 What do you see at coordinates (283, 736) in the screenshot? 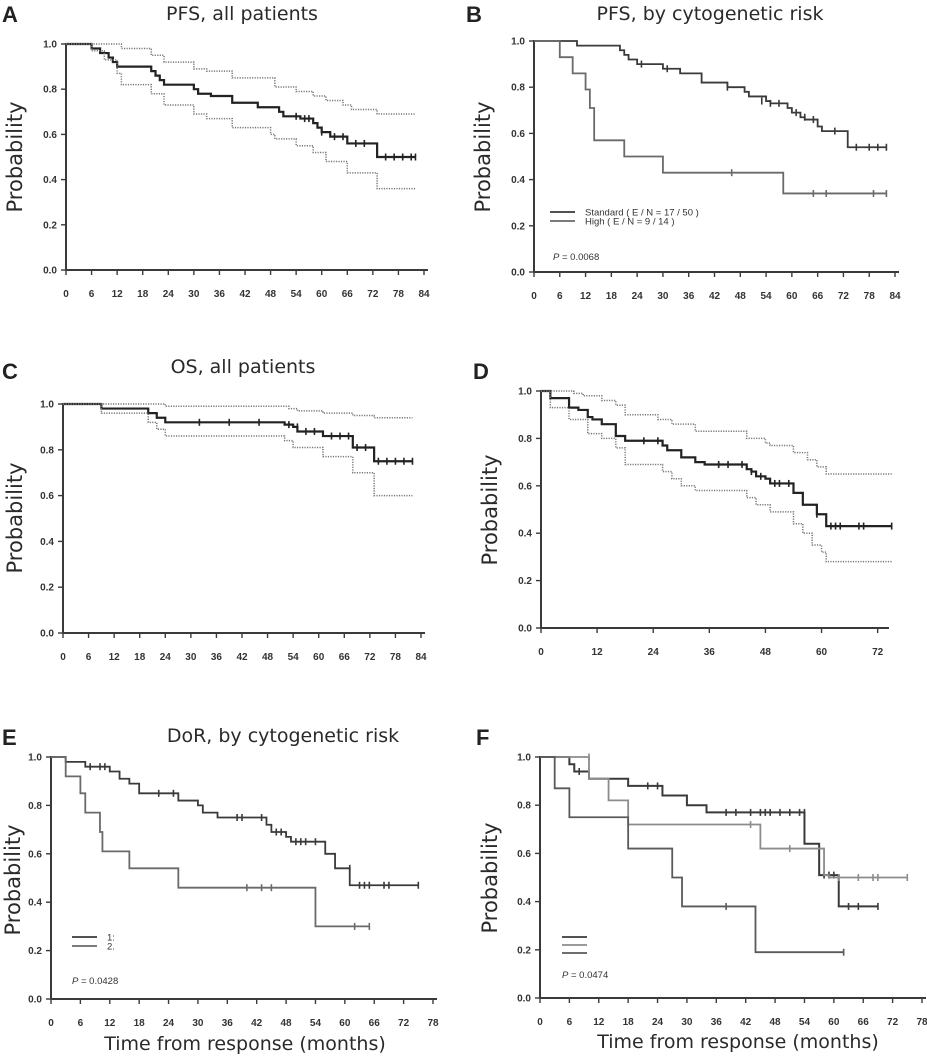
I see `chart-title: DoR, by cytogenetic risk` at bounding box center [283, 736].